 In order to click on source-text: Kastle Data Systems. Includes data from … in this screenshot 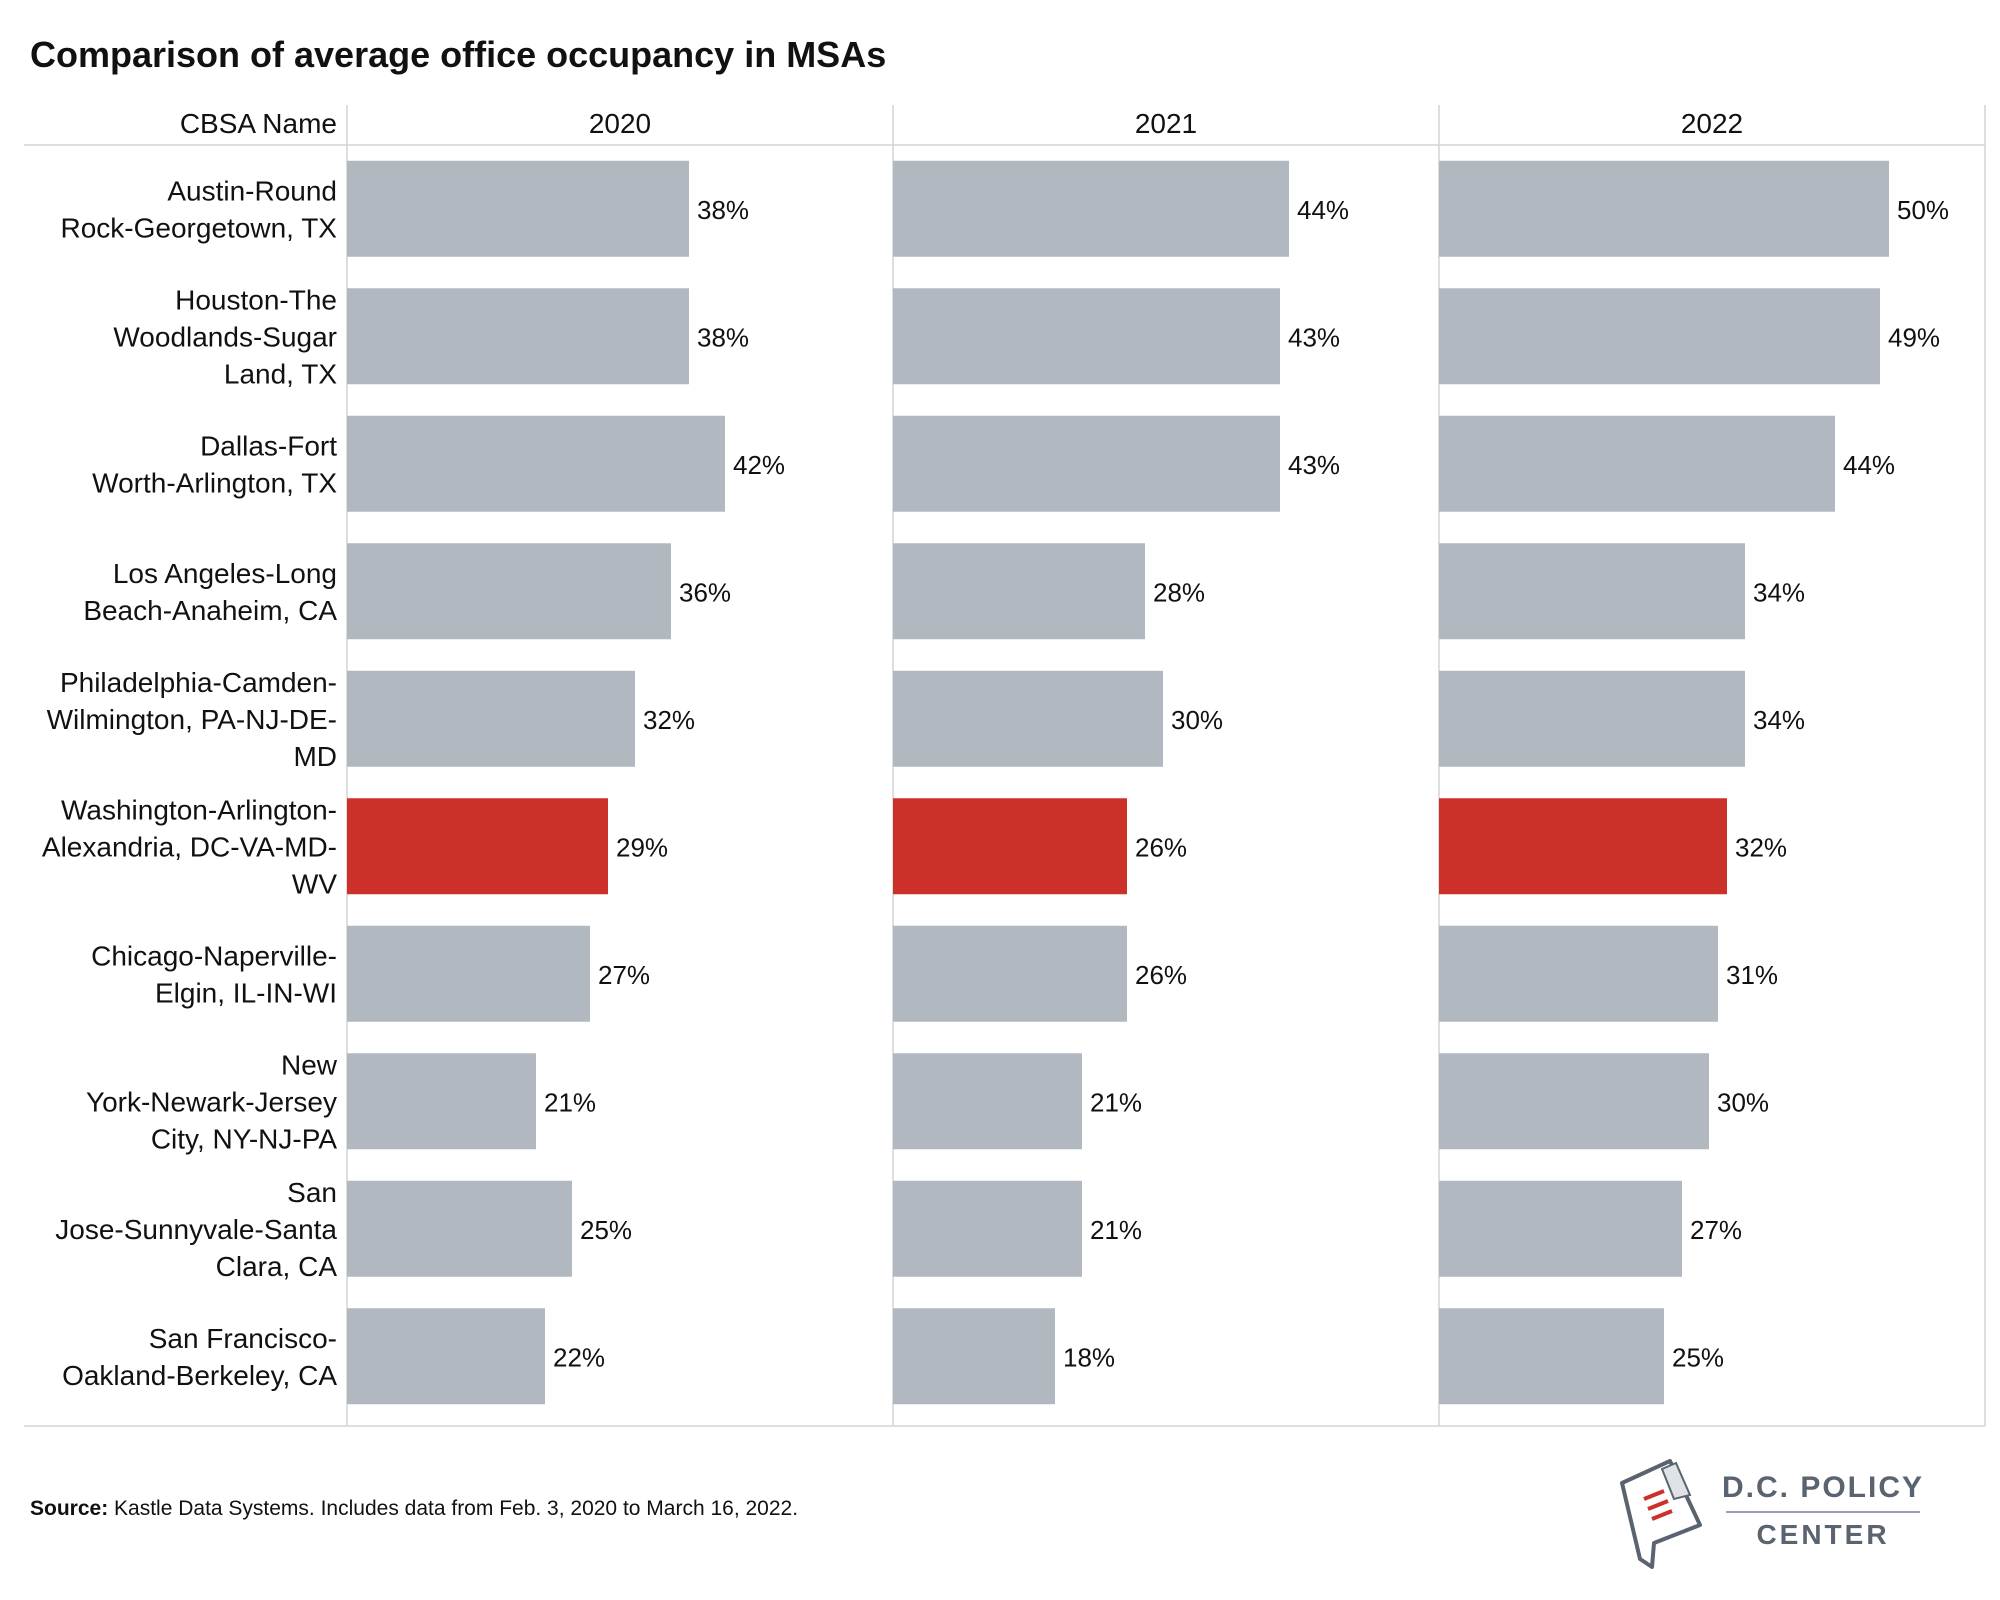, I will do `click(453, 1508)`.